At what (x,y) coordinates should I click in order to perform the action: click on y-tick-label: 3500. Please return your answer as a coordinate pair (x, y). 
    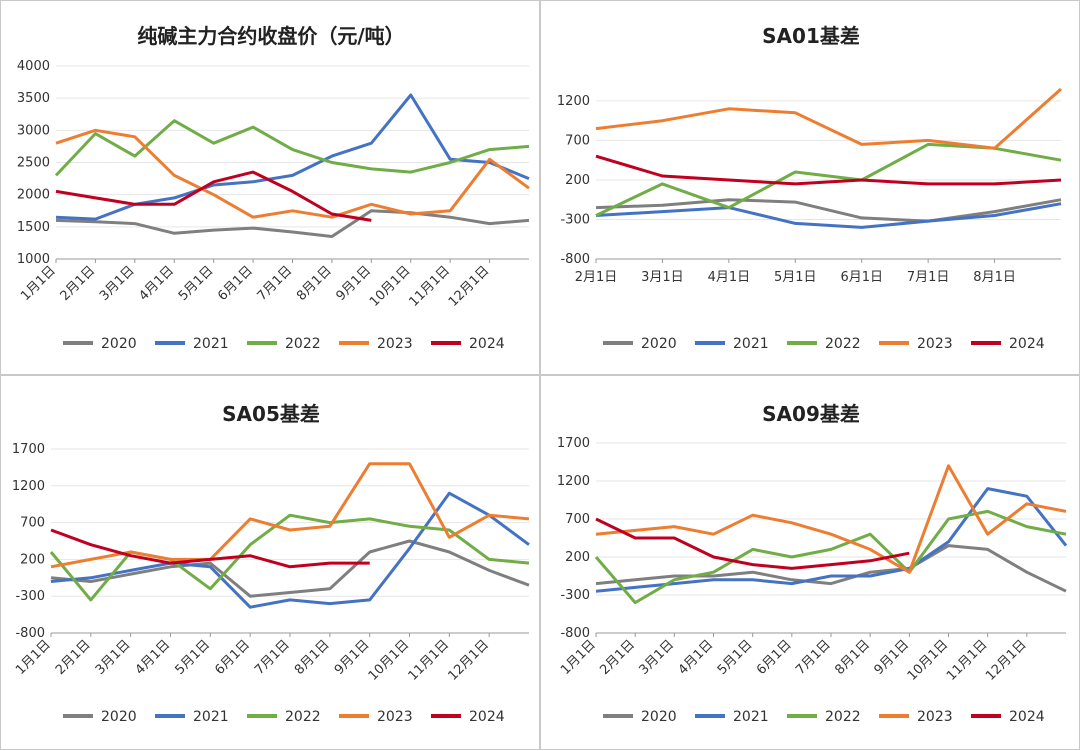
    Looking at the image, I should click on (33, 98).